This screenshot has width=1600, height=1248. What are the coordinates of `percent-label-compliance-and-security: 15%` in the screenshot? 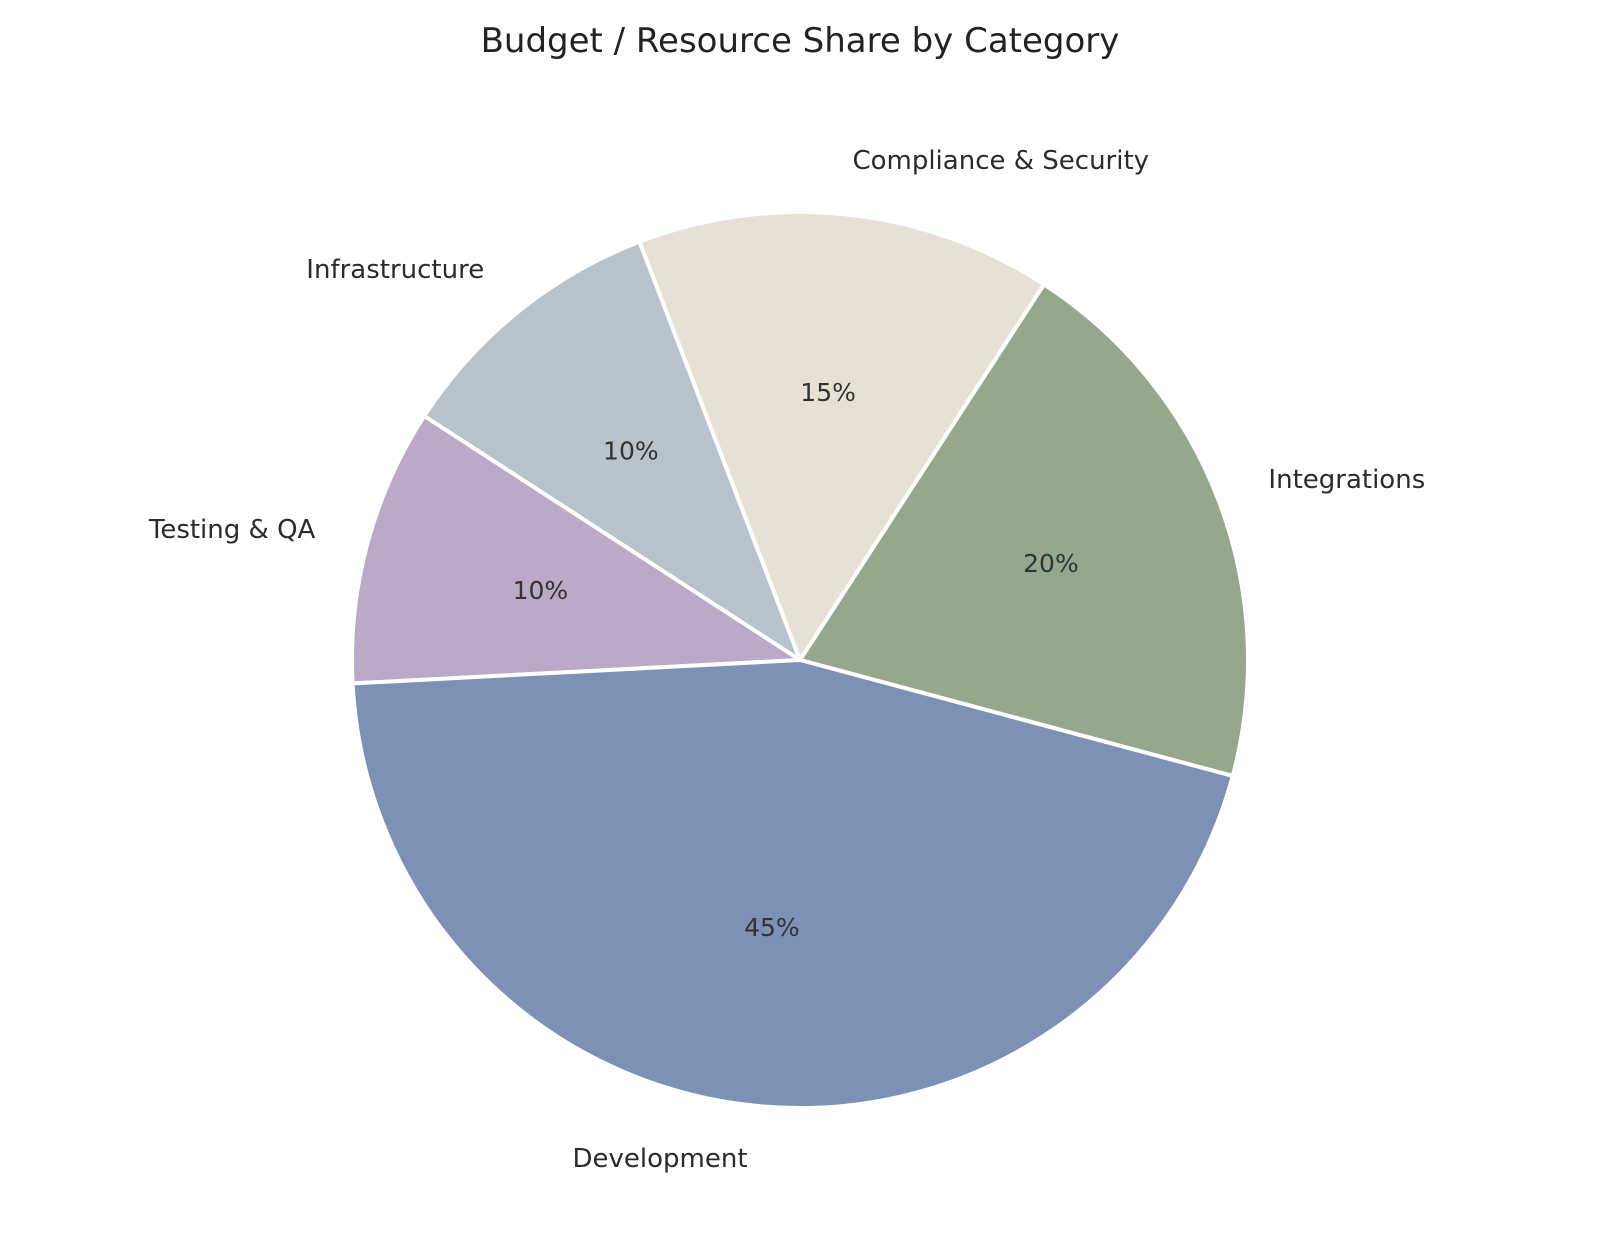 It's located at (828, 392).